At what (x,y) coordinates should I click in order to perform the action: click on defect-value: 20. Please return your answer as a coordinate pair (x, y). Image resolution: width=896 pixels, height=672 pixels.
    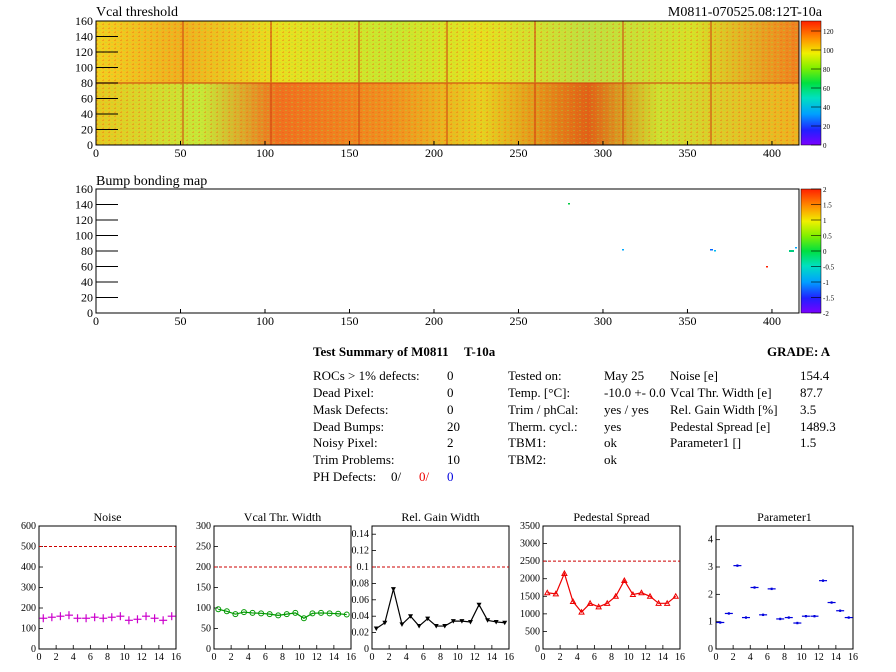
    Looking at the image, I should click on (453, 426).